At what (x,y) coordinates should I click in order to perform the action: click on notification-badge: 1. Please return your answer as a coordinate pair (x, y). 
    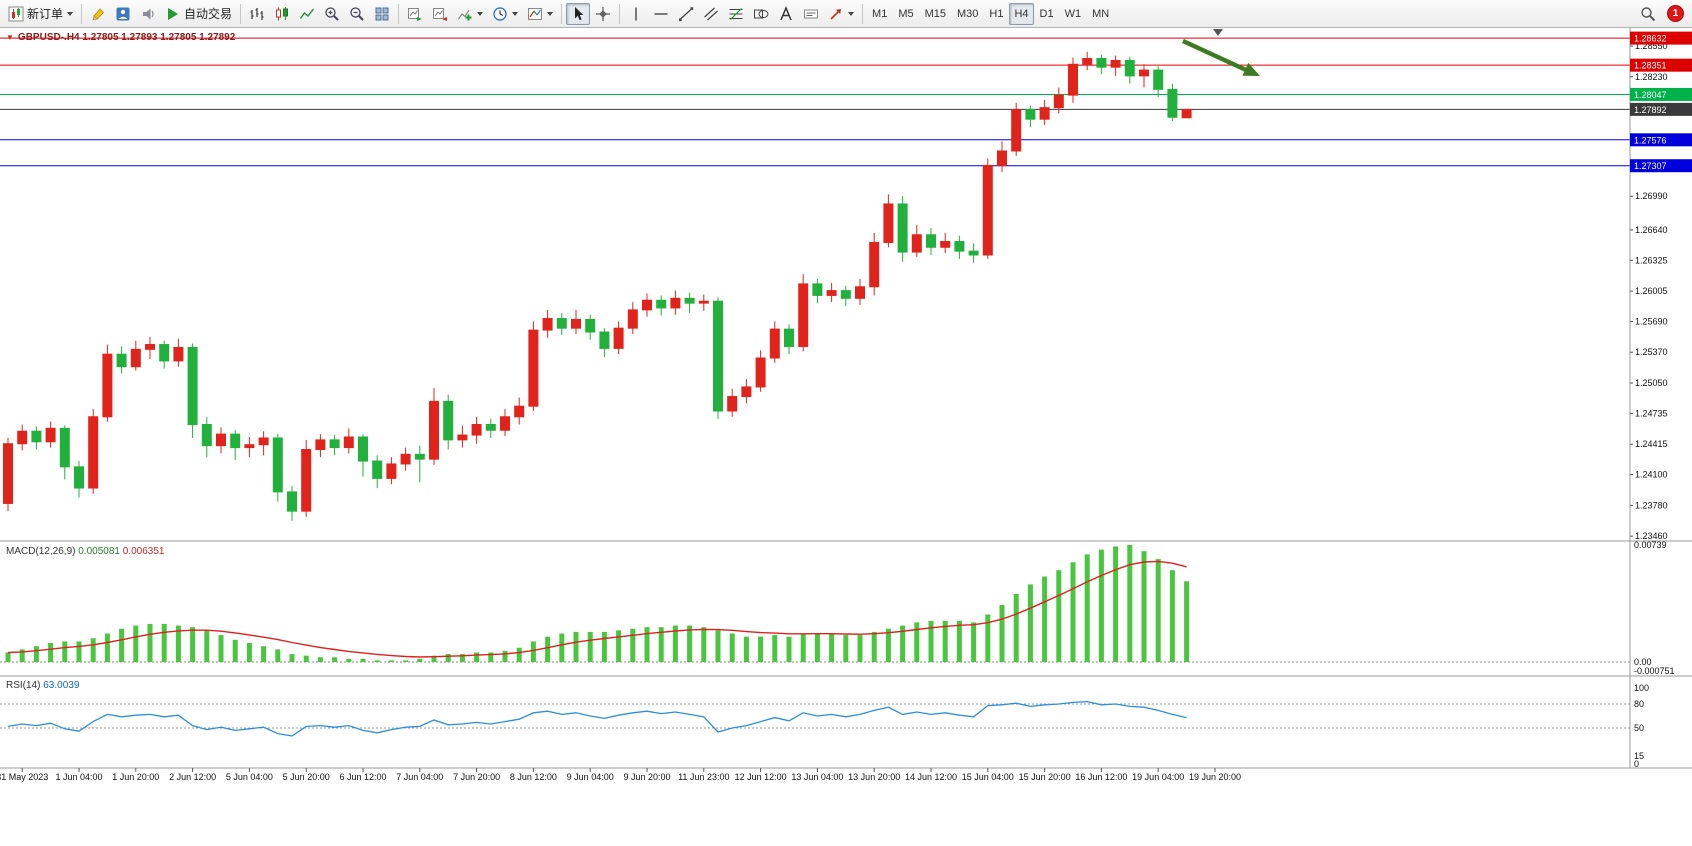
    Looking at the image, I should click on (1675, 13).